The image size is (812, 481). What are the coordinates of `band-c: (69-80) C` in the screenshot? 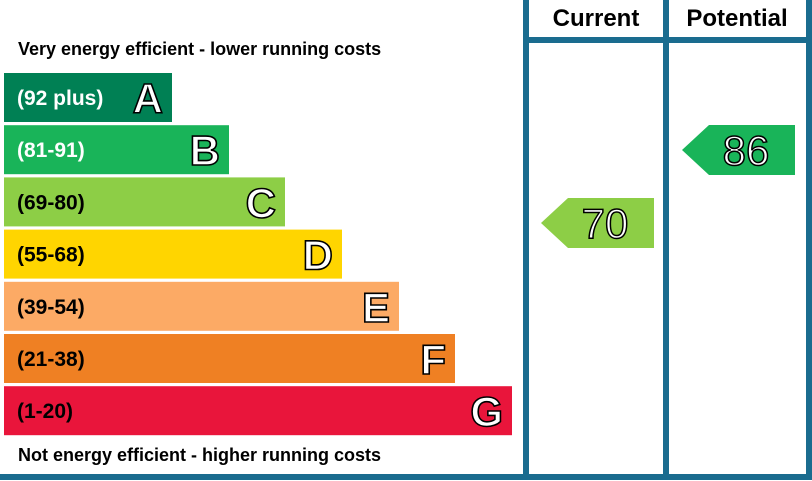 It's located at (144, 202).